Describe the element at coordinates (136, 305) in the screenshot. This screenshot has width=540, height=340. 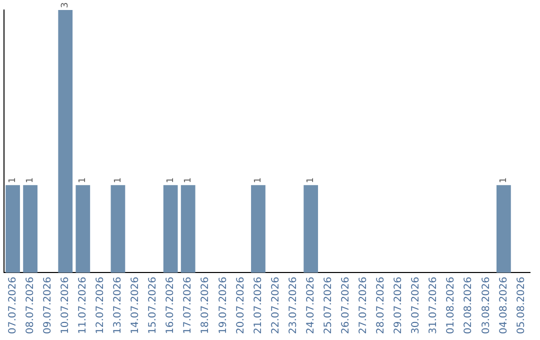
I see `x-tick-label: 14.07.2026` at that location.